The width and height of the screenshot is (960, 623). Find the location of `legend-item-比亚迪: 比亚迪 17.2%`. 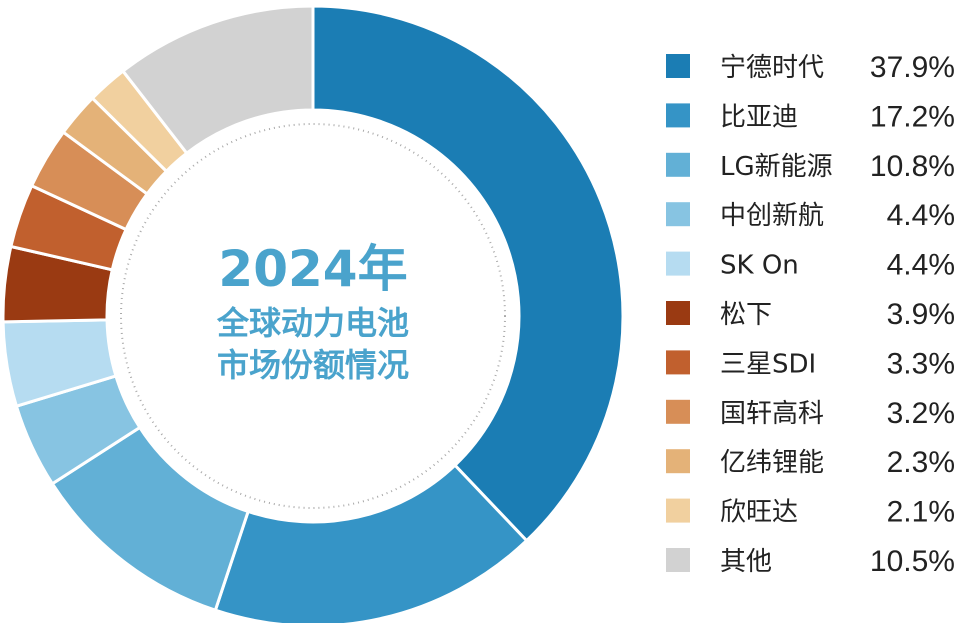

legend-item-比亚迪: 比亚迪 17.2% is located at coordinates (810, 116).